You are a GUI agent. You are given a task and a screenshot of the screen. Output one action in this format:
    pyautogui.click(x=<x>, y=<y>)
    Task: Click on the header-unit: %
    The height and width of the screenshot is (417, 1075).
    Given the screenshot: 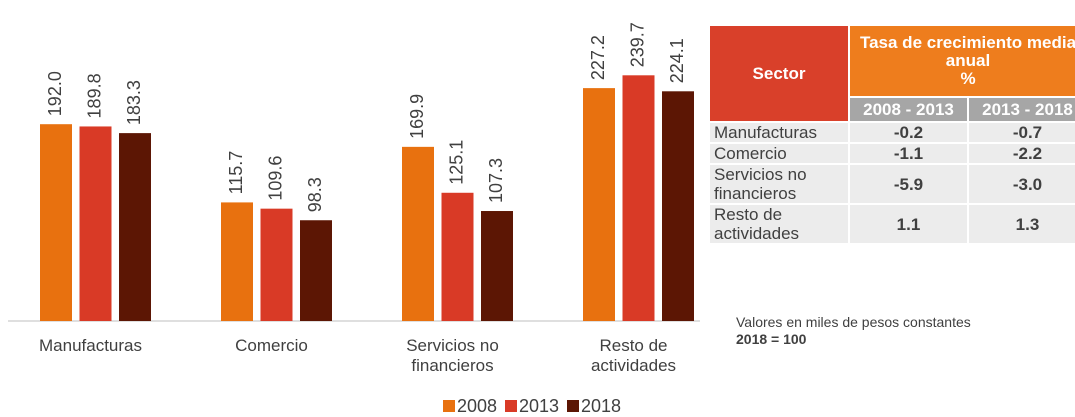 What is the action you would take?
    pyautogui.click(x=968, y=78)
    